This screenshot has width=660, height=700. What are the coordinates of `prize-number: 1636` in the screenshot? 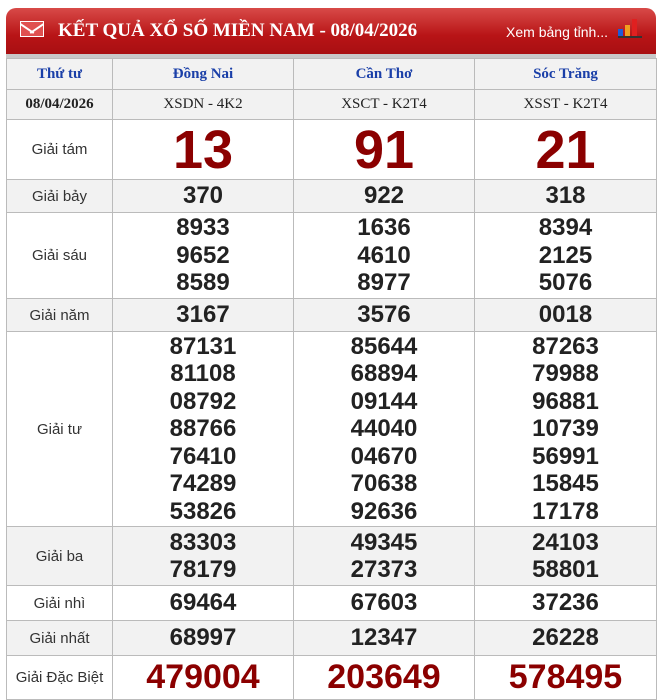 It's located at (384, 228).